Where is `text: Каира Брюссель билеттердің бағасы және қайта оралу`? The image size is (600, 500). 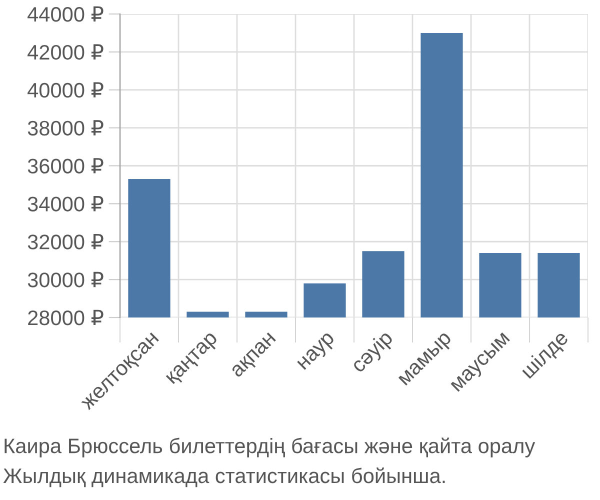
text: Каира Брюссель билеттердің бағасы және қайта оралу is located at coordinates (270, 448).